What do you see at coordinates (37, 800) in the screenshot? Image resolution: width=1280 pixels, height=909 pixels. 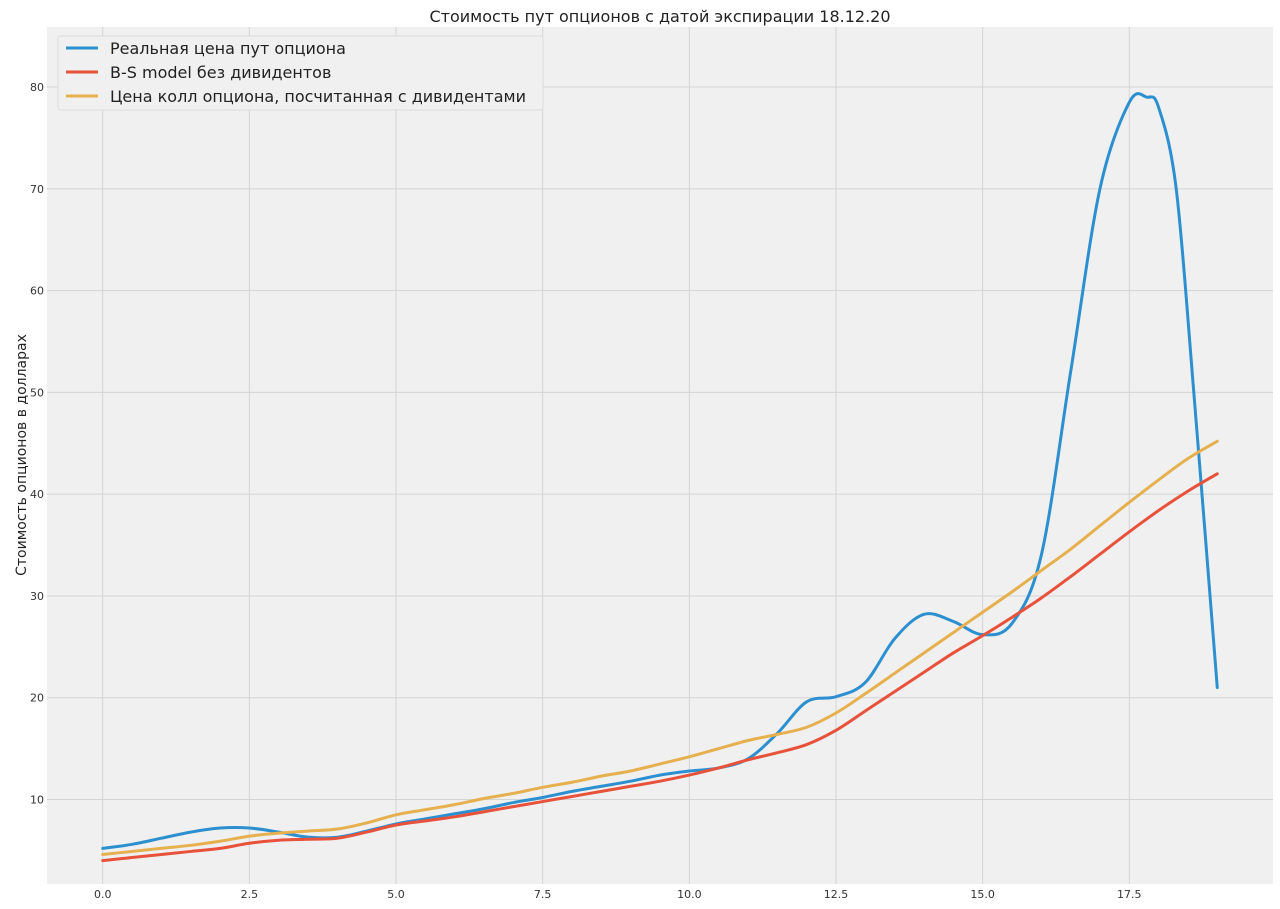 I see `y-tick-label: 10` at bounding box center [37, 800].